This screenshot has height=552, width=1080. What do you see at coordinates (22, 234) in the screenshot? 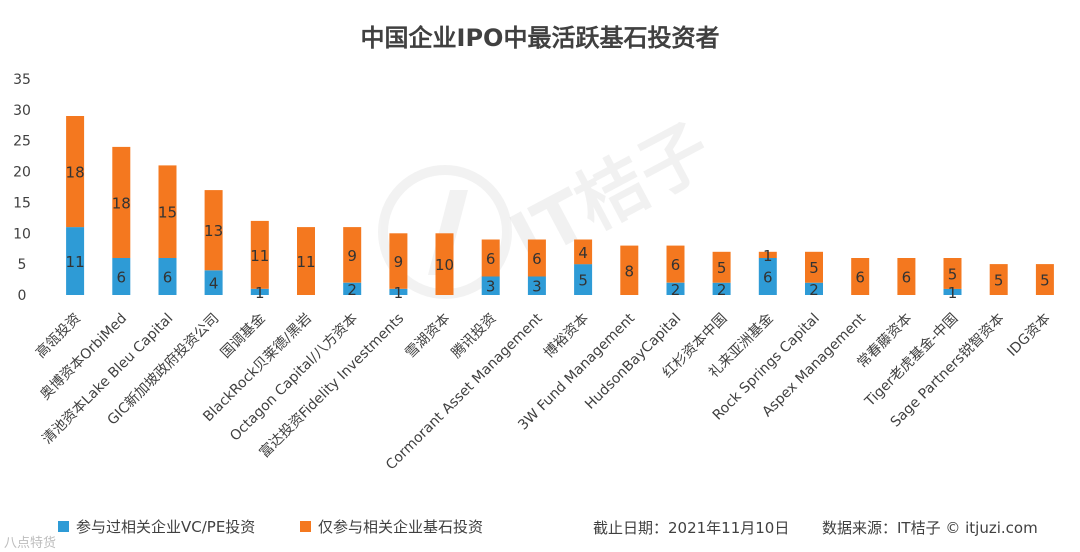
I see `y-tick-label: 10` at bounding box center [22, 234].